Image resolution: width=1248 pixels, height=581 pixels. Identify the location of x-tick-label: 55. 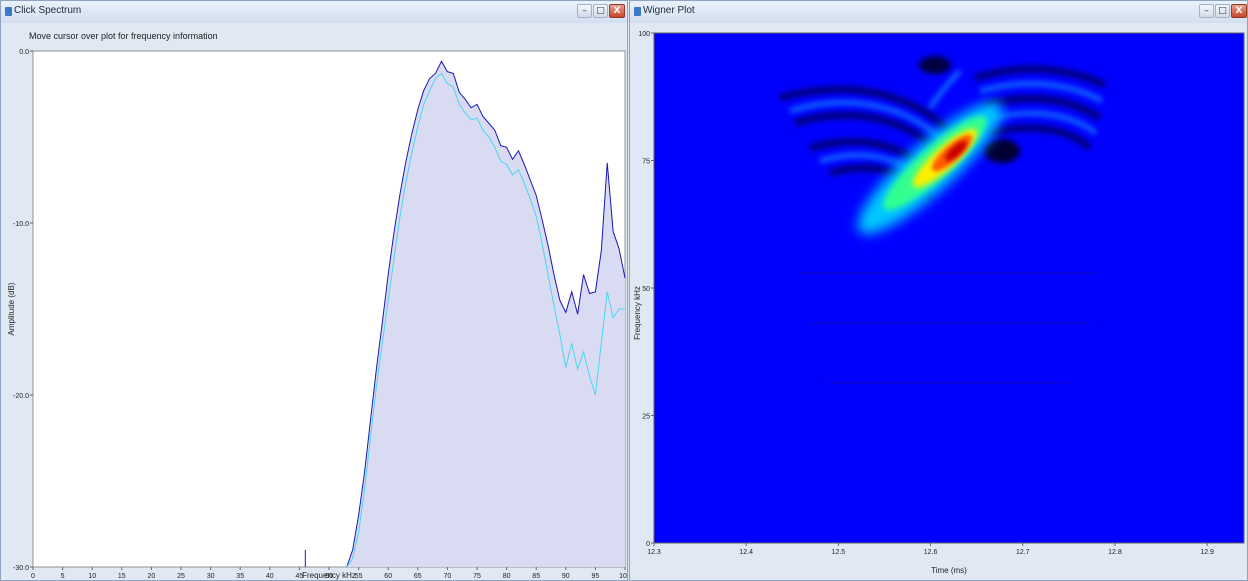
(359, 576).